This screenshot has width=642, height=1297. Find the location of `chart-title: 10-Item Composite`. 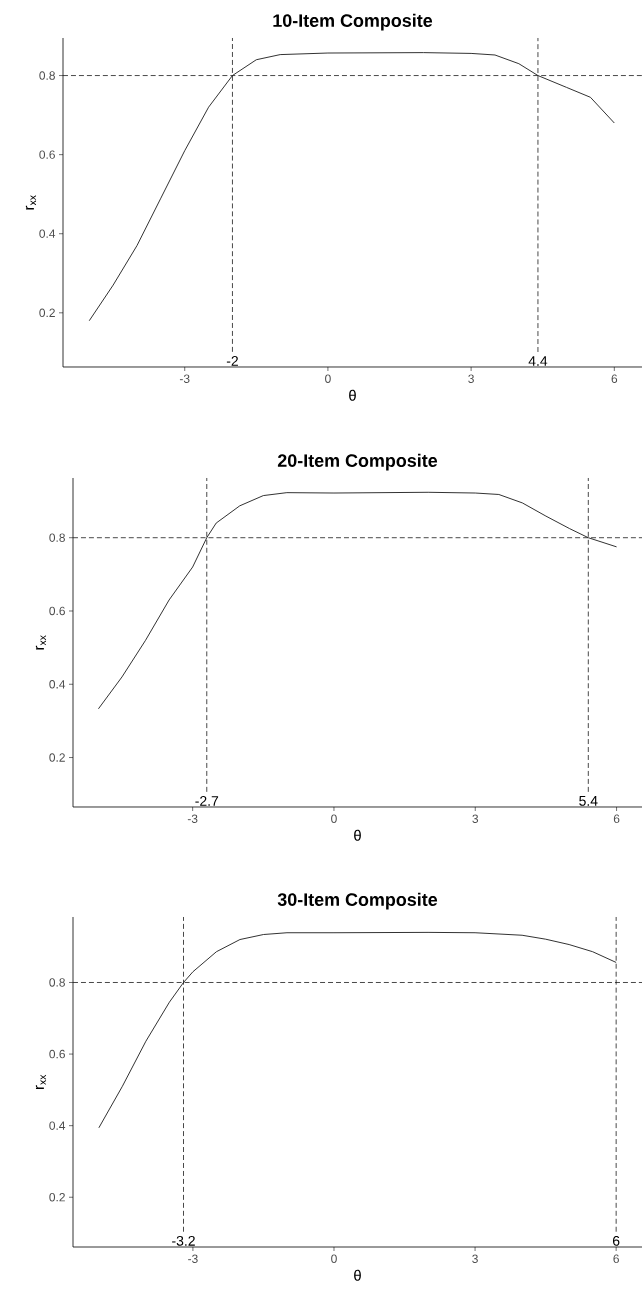

chart-title: 10-Item Composite is located at coordinates (353, 22).